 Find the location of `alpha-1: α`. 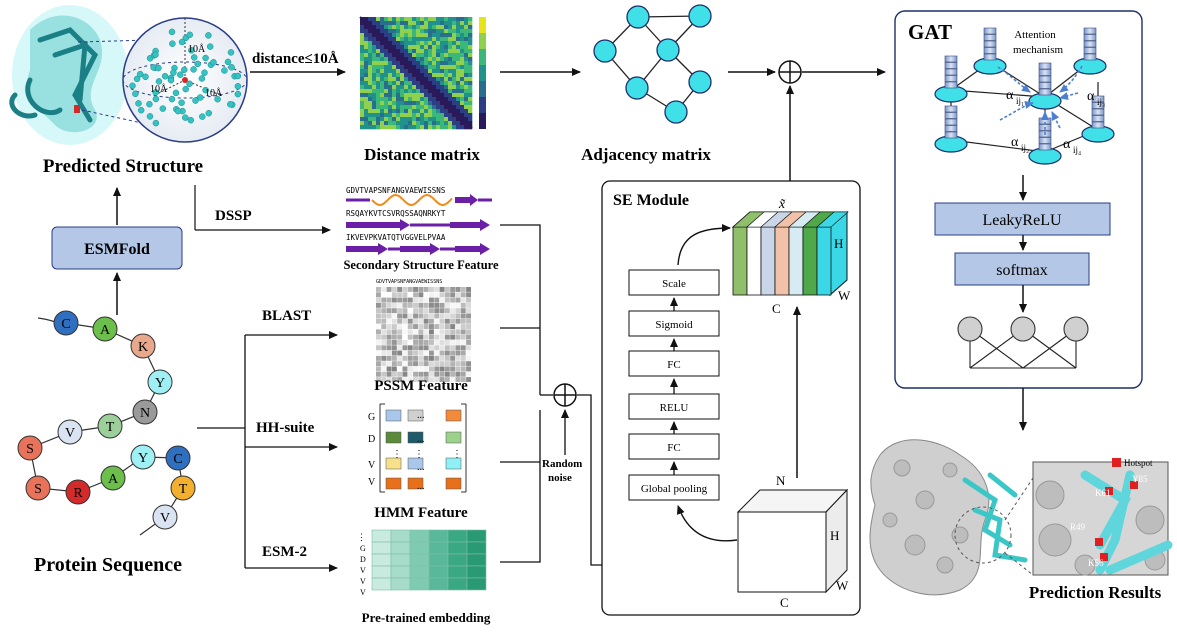

alpha-1: α is located at coordinates (1010, 95).